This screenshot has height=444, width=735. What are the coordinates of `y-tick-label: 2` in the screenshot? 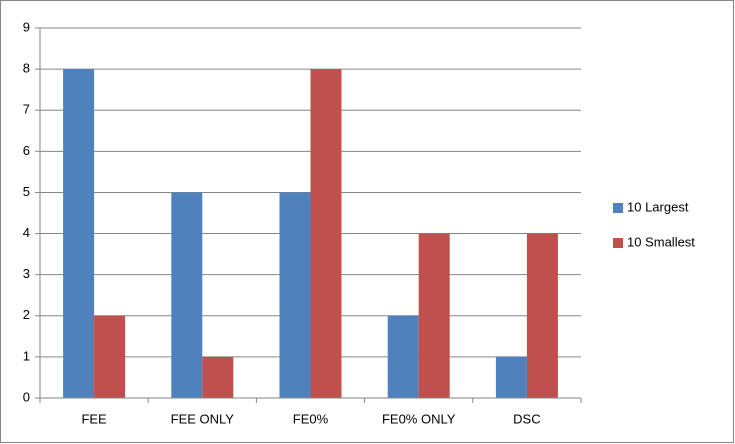 It's located at (26, 314).